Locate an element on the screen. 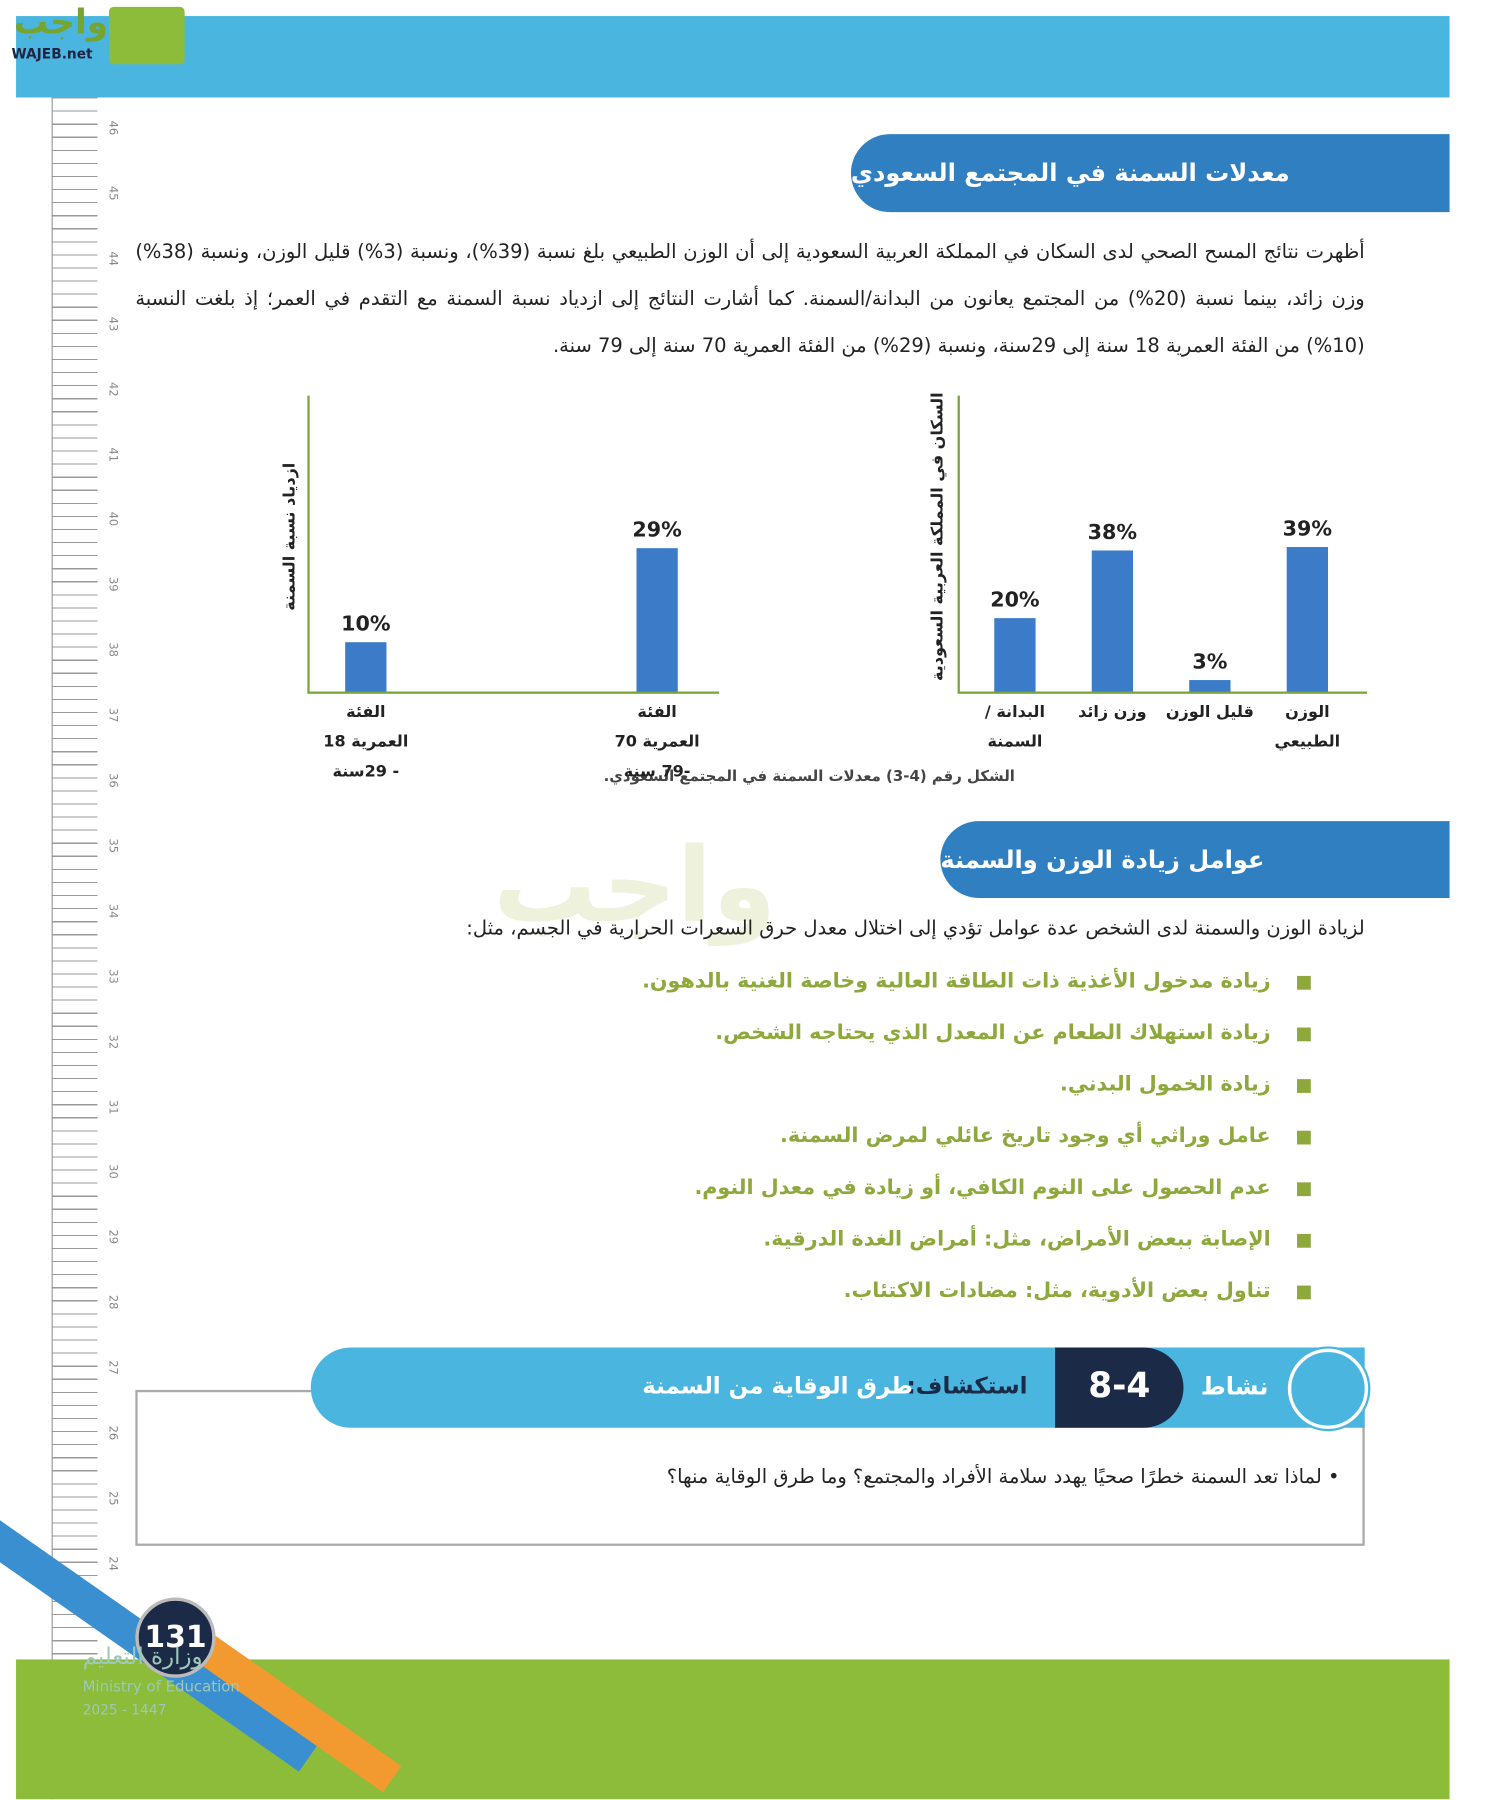  activity-number: 8-4 is located at coordinates (1119, 1385).